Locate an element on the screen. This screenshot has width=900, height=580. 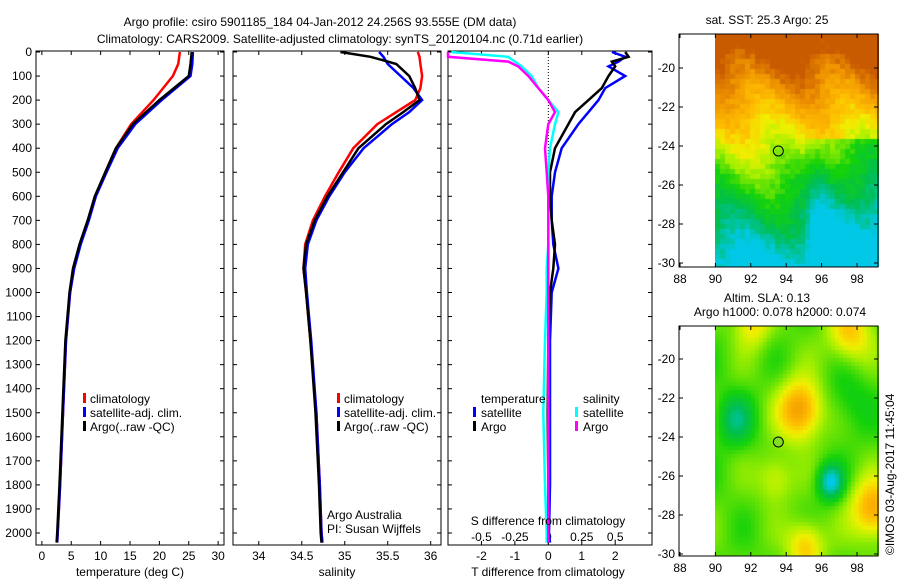
sst-map is located at coordinates (797, 150).